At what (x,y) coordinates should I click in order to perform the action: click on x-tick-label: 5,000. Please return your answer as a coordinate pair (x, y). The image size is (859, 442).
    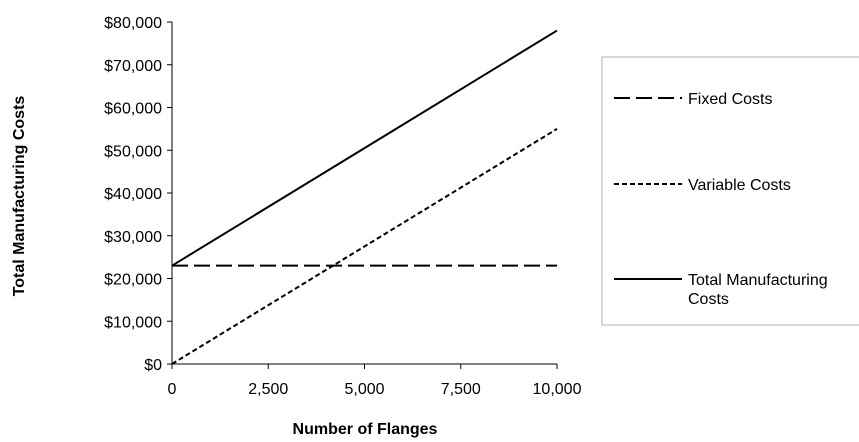
    Looking at the image, I should click on (364, 389).